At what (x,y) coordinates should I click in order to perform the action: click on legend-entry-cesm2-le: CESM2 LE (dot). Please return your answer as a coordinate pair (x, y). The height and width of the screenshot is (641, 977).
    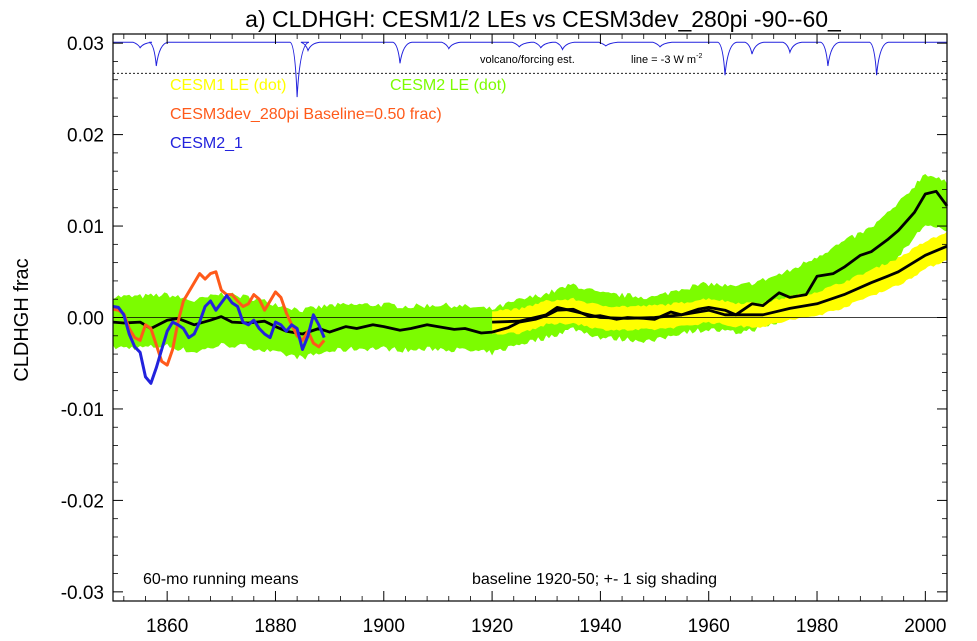
    Looking at the image, I should click on (448, 85).